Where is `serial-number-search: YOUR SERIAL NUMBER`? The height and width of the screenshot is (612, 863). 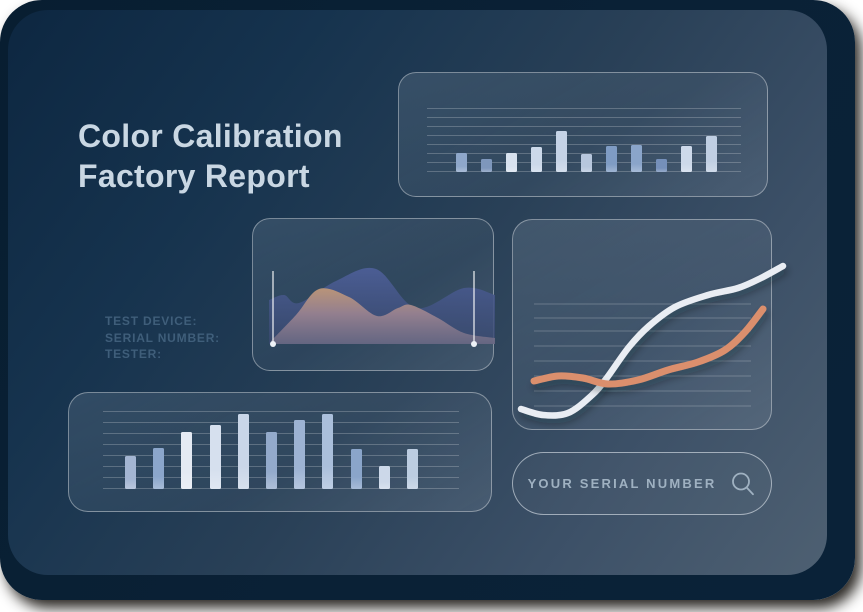 serial-number-search: YOUR SERIAL NUMBER is located at coordinates (642, 483).